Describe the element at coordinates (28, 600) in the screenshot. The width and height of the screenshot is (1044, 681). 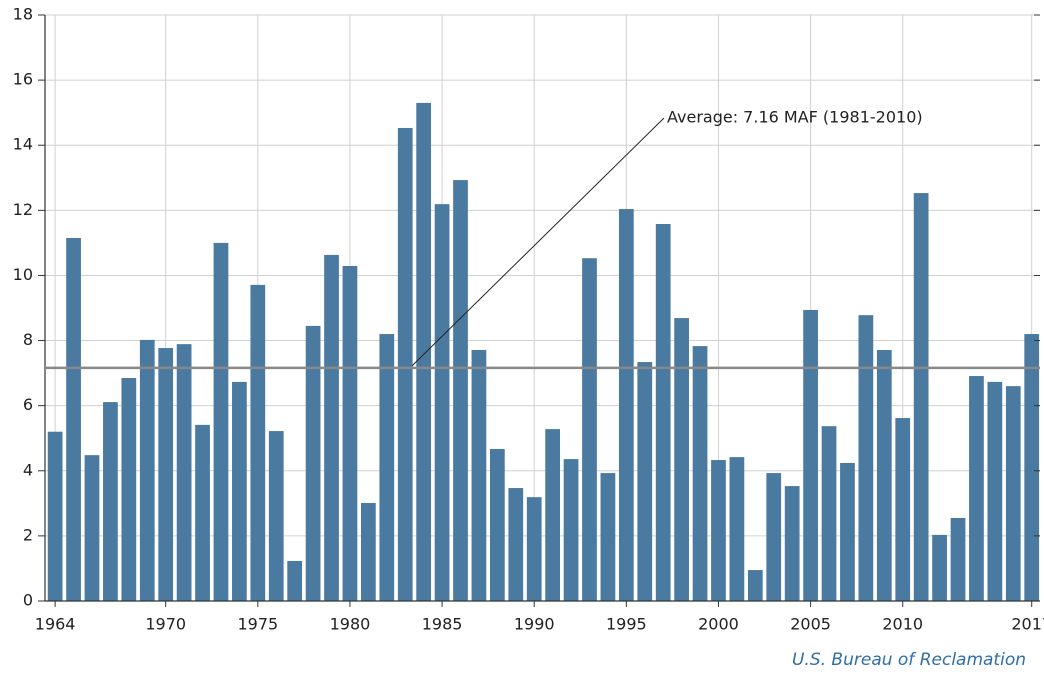
I see `y-tick-label: 0` at that location.